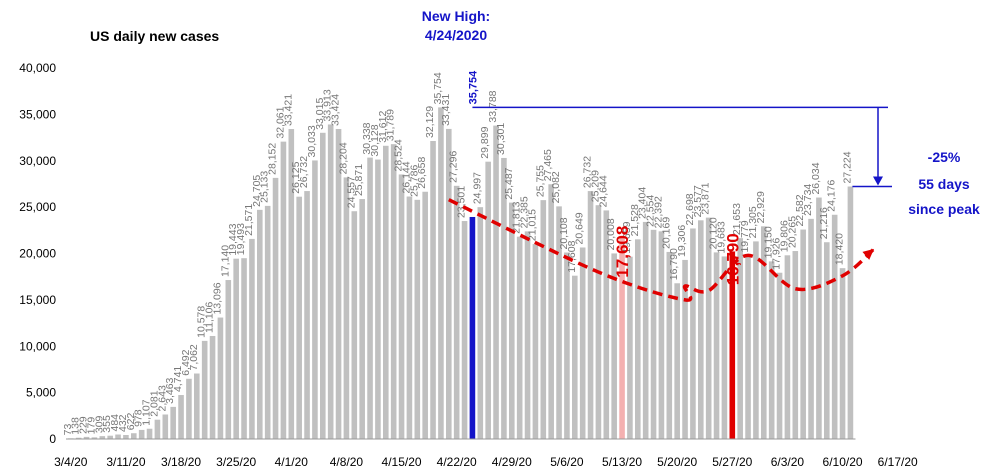  What do you see at coordinates (456, 35) in the screenshot?
I see `new-high-date: 4/24/2020` at bounding box center [456, 35].